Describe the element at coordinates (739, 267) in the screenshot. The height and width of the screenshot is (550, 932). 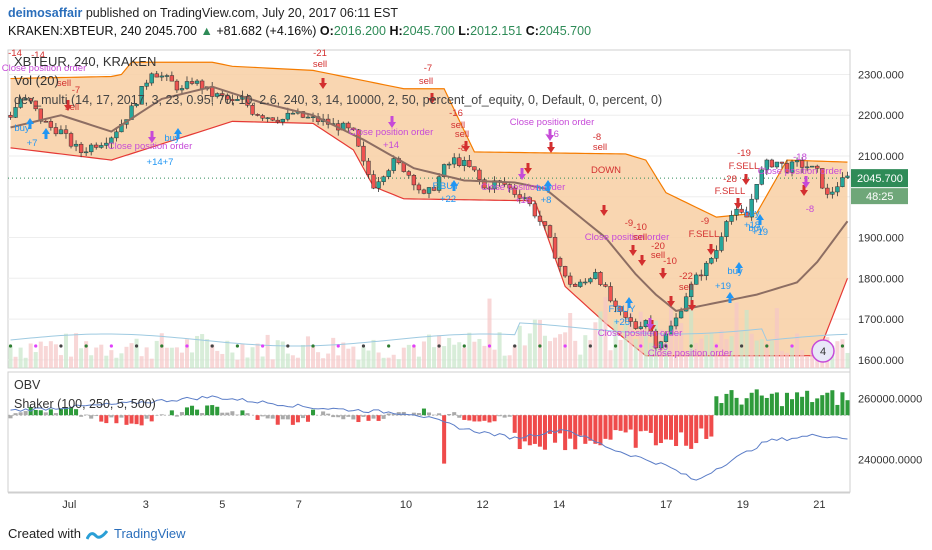
I see `buy-arrow-icon` at that location.